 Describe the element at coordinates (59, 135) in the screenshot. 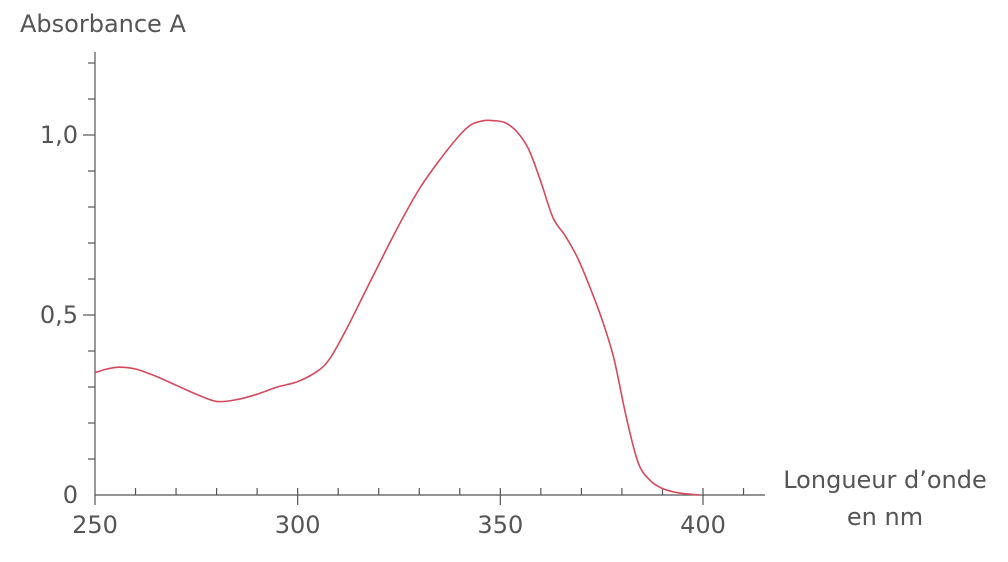

I see `y-tick-label: 1,0` at that location.